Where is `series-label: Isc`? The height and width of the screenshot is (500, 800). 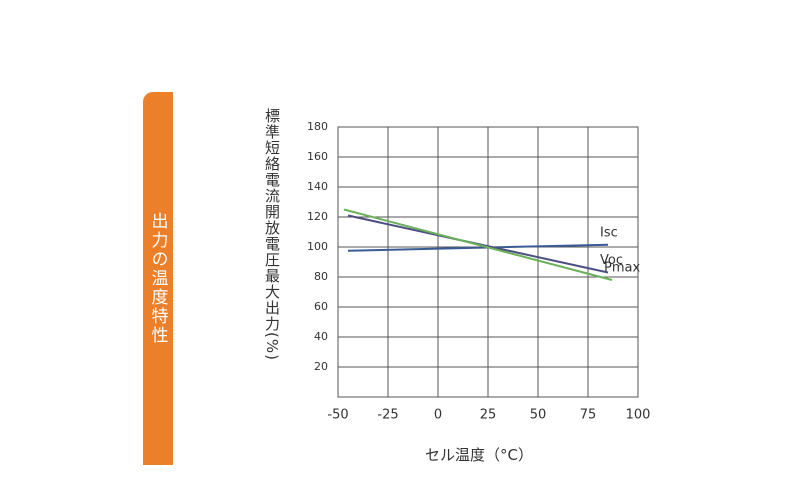
series-label: Isc is located at coordinates (609, 232).